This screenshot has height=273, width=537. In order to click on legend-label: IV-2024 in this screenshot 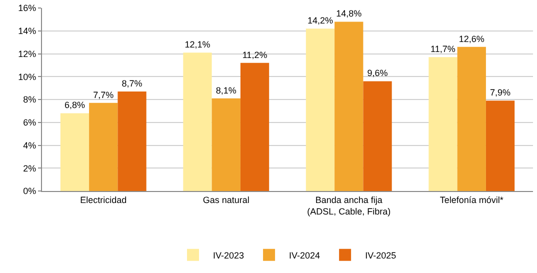, I will do `click(304, 255)`.